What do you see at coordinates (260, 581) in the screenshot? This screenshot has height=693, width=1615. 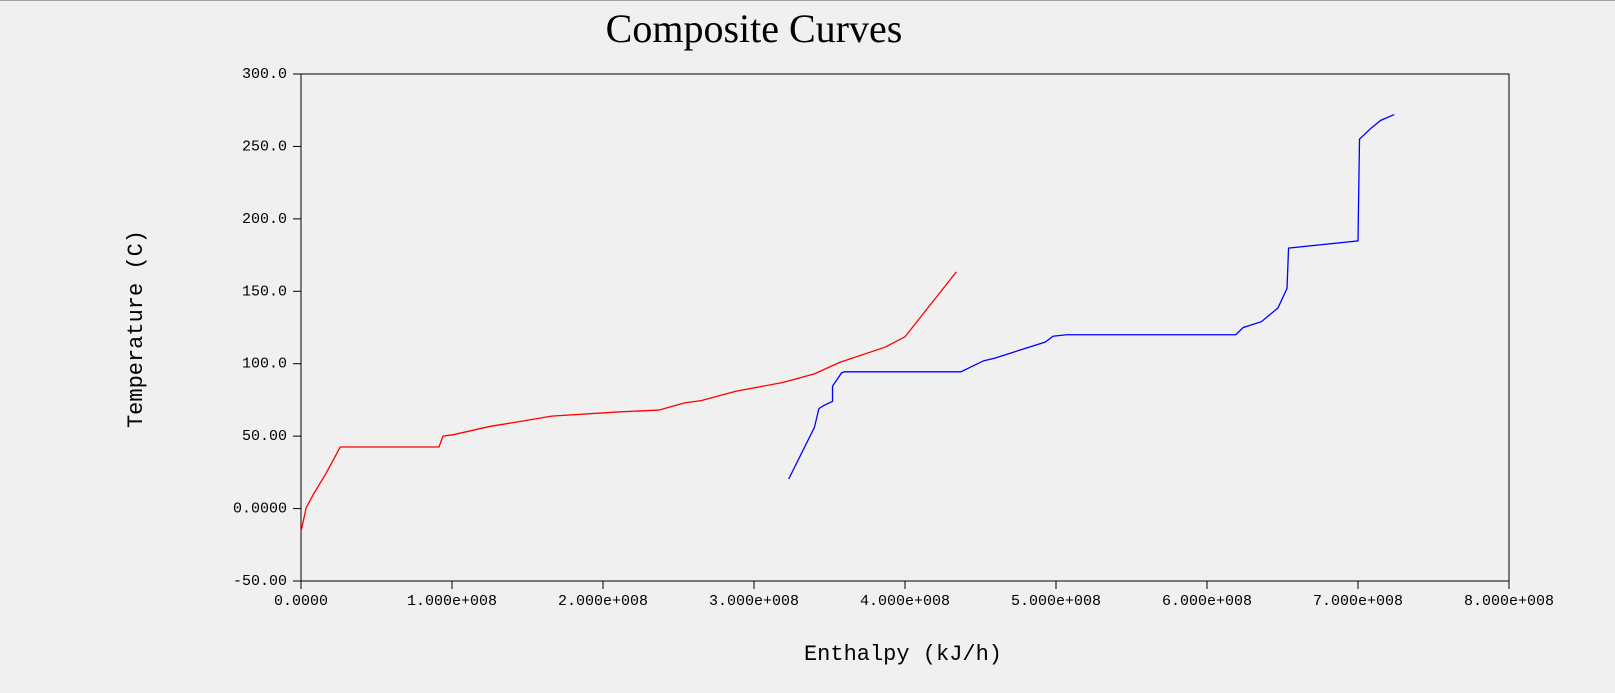 I see `y-tick-label: -50.00` at bounding box center [260, 581].